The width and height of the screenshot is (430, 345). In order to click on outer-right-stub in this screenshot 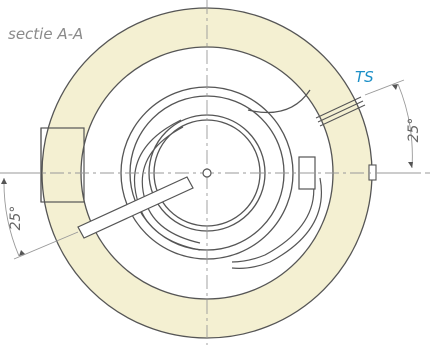, I will do `click(372, 172)`.